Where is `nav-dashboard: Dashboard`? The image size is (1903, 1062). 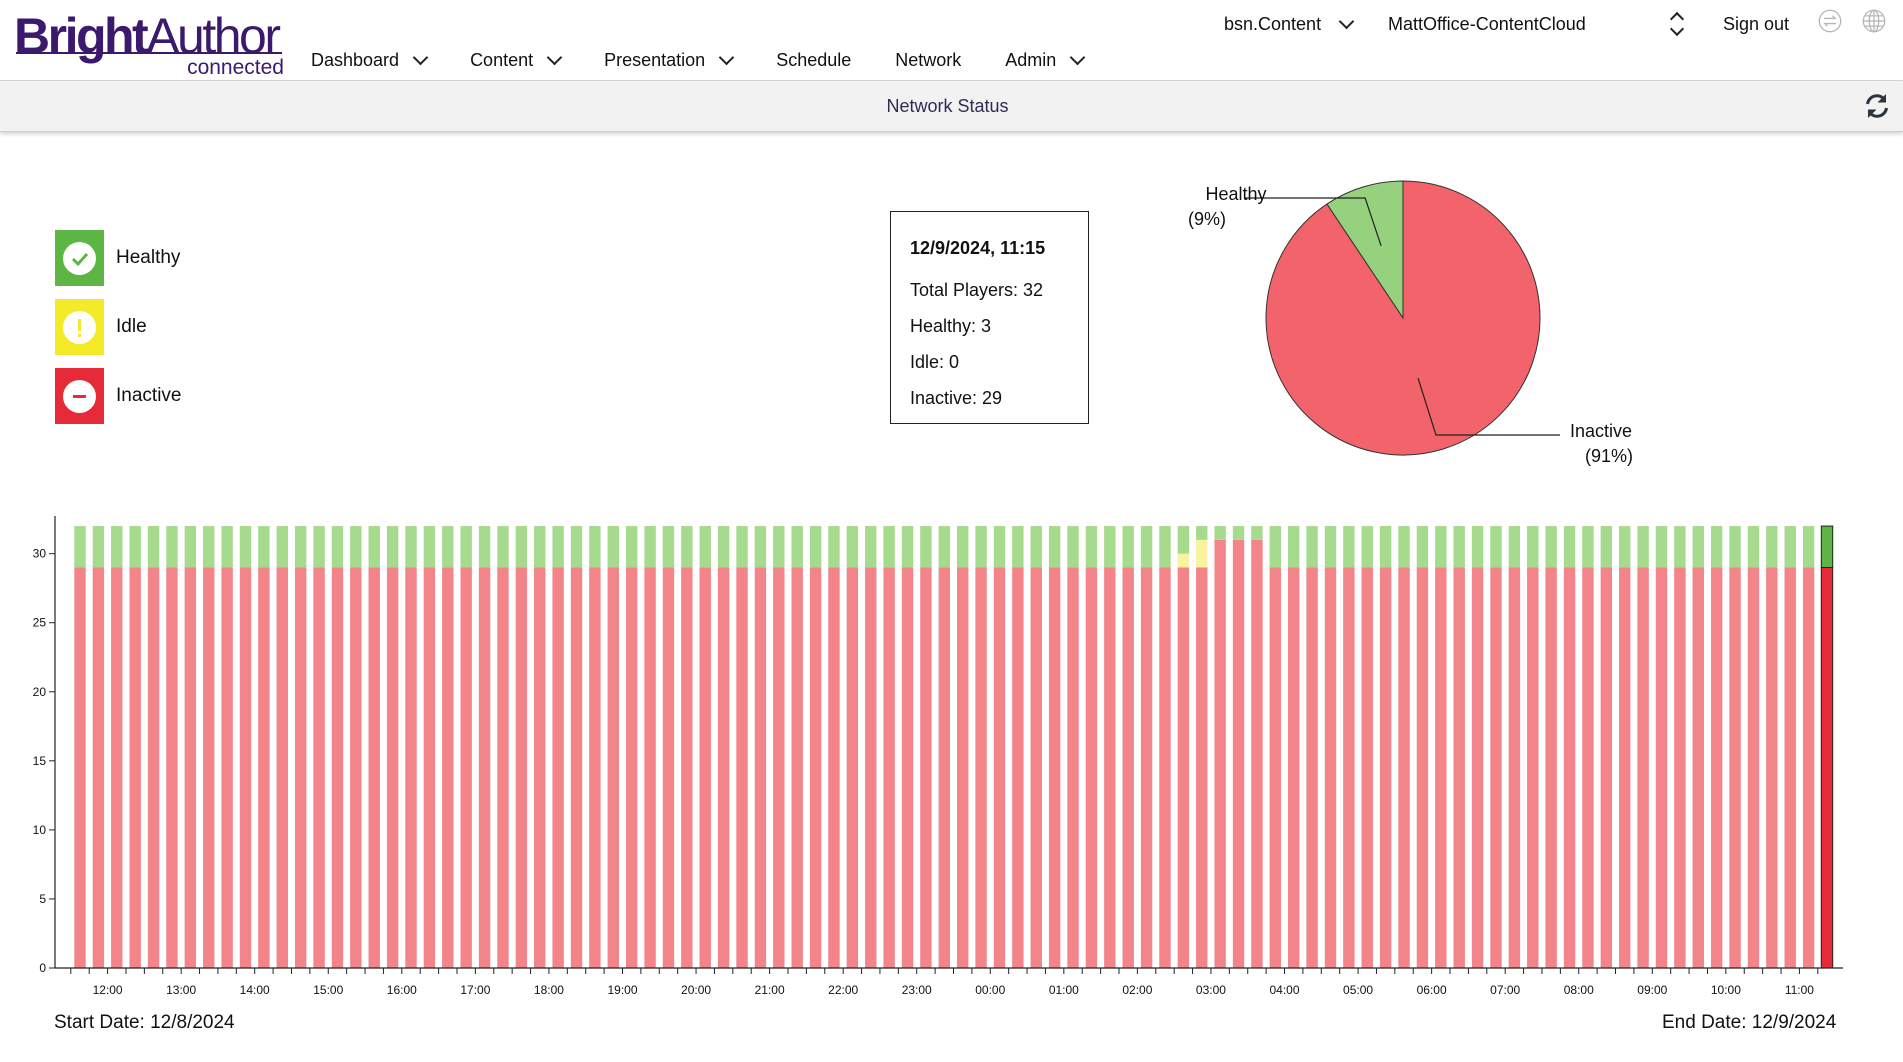
nav-dashboard: Dashboard is located at coordinates (370, 60).